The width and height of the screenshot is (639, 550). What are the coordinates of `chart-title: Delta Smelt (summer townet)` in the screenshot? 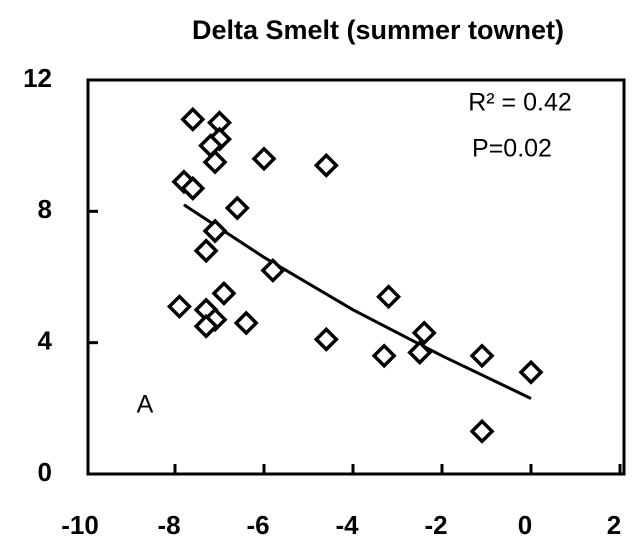 It's located at (378, 30).